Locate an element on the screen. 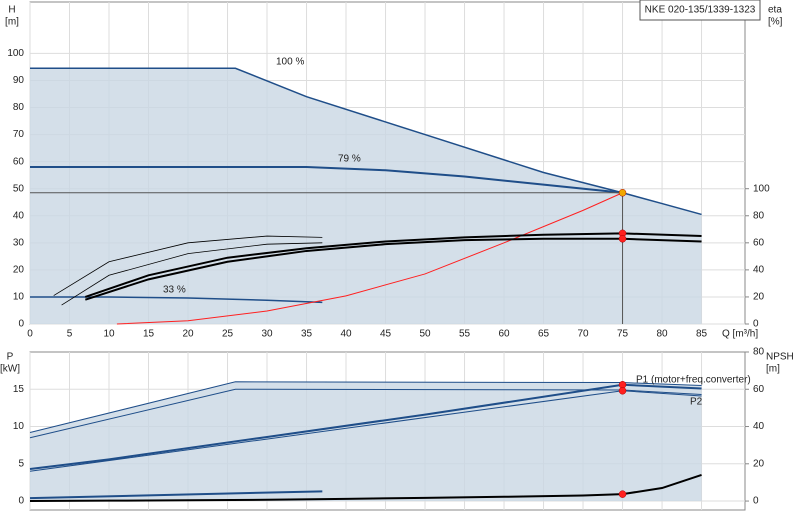 The image size is (800, 520). curve-label: 33 % is located at coordinates (174, 290).